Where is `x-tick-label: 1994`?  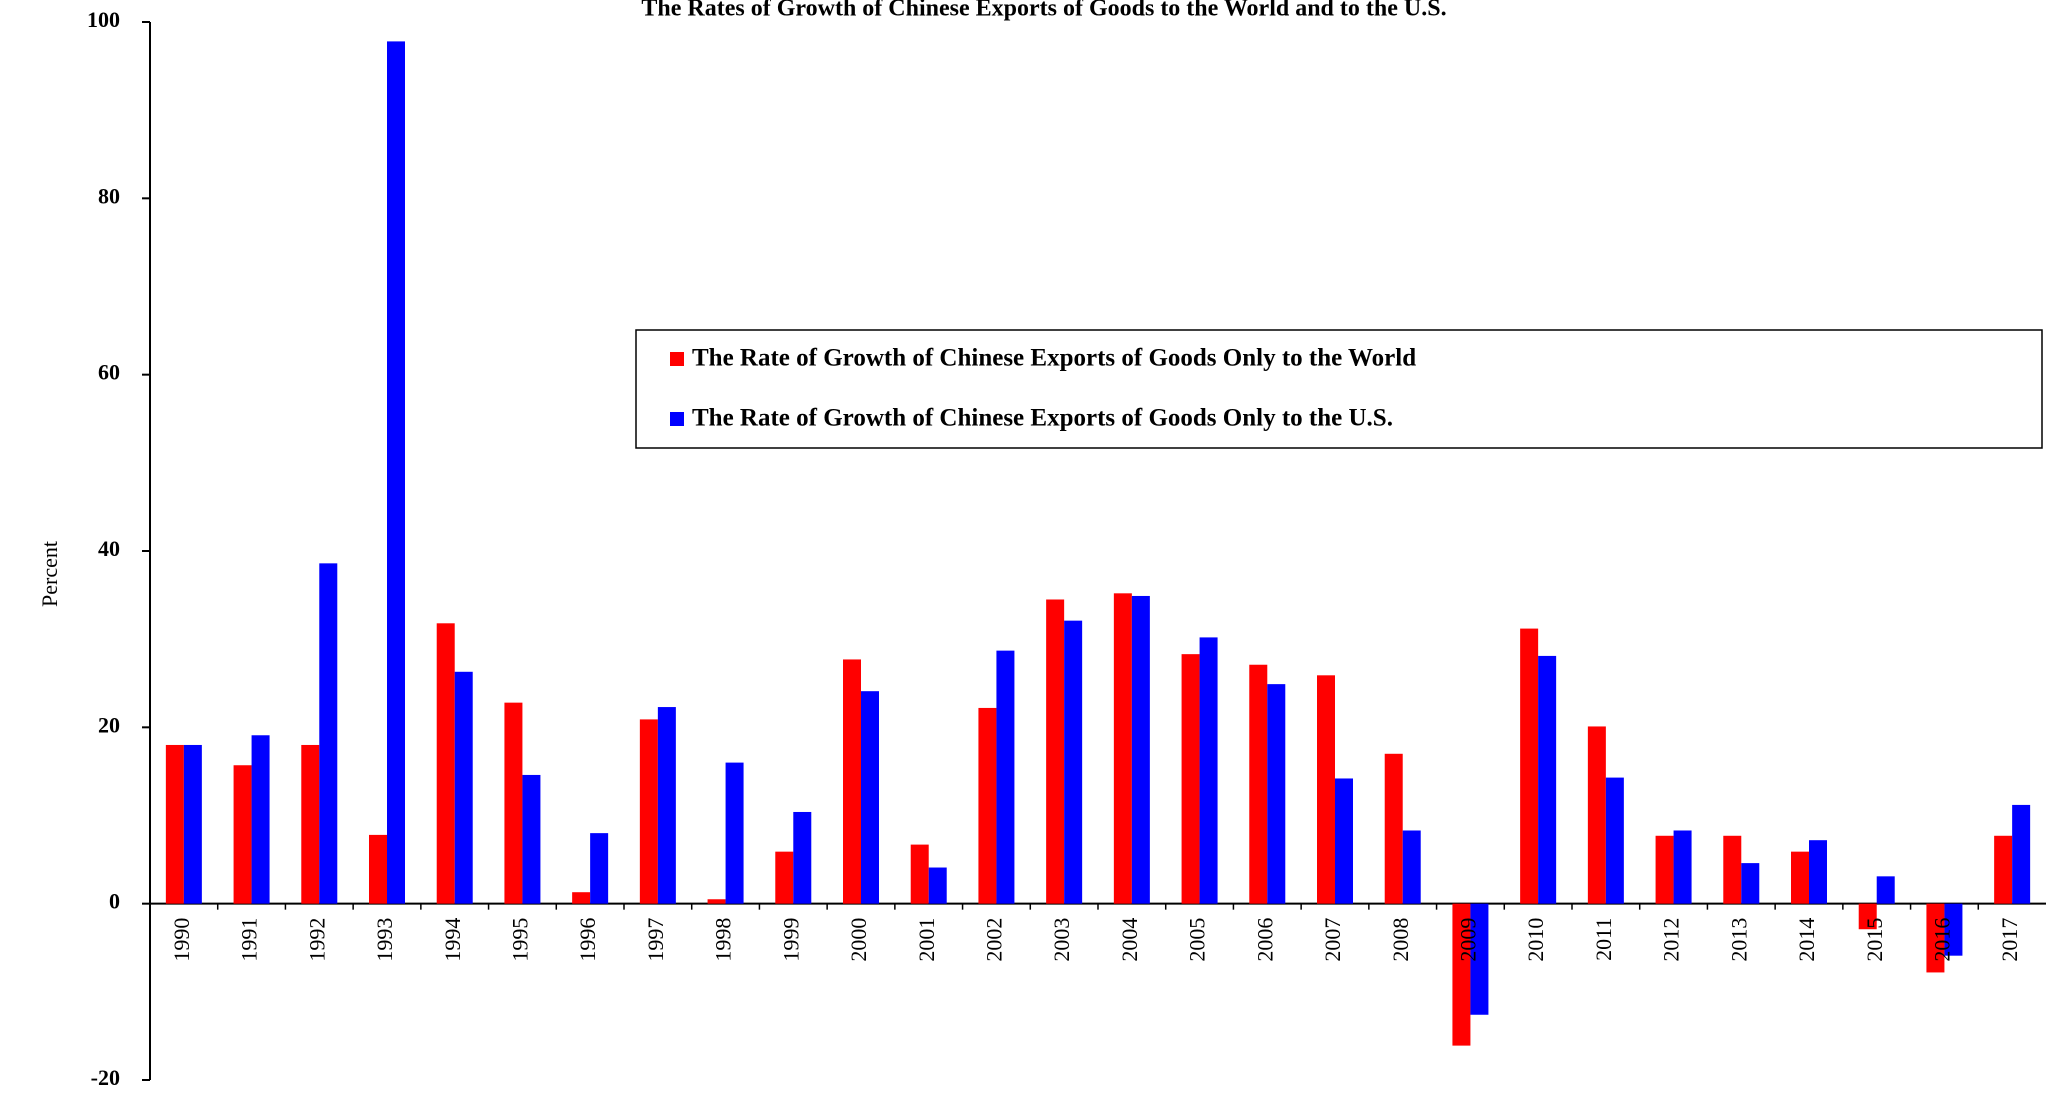 x-tick-label: 1994 is located at coordinates (452, 940).